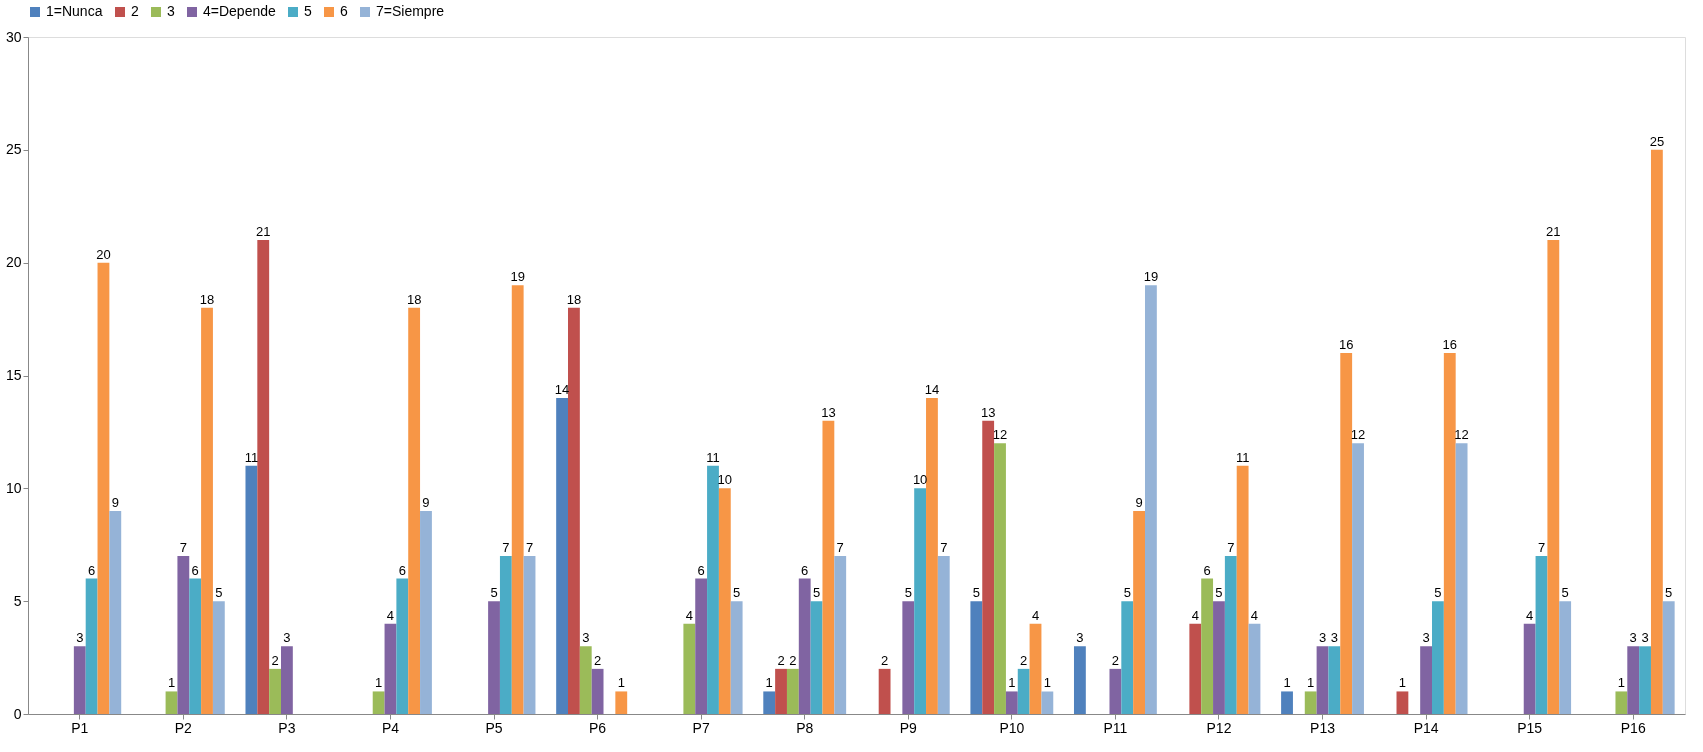  Describe the element at coordinates (287, 727) in the screenshot. I see `x-tick-label: P3` at that location.